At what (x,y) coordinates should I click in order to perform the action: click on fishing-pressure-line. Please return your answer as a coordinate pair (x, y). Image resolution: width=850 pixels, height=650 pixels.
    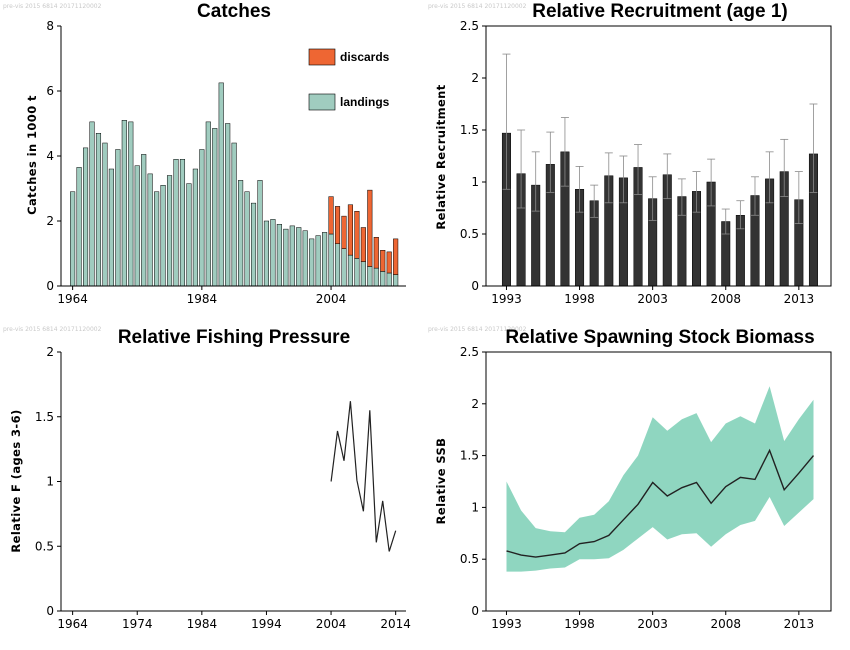
    Looking at the image, I should click on (363, 476).